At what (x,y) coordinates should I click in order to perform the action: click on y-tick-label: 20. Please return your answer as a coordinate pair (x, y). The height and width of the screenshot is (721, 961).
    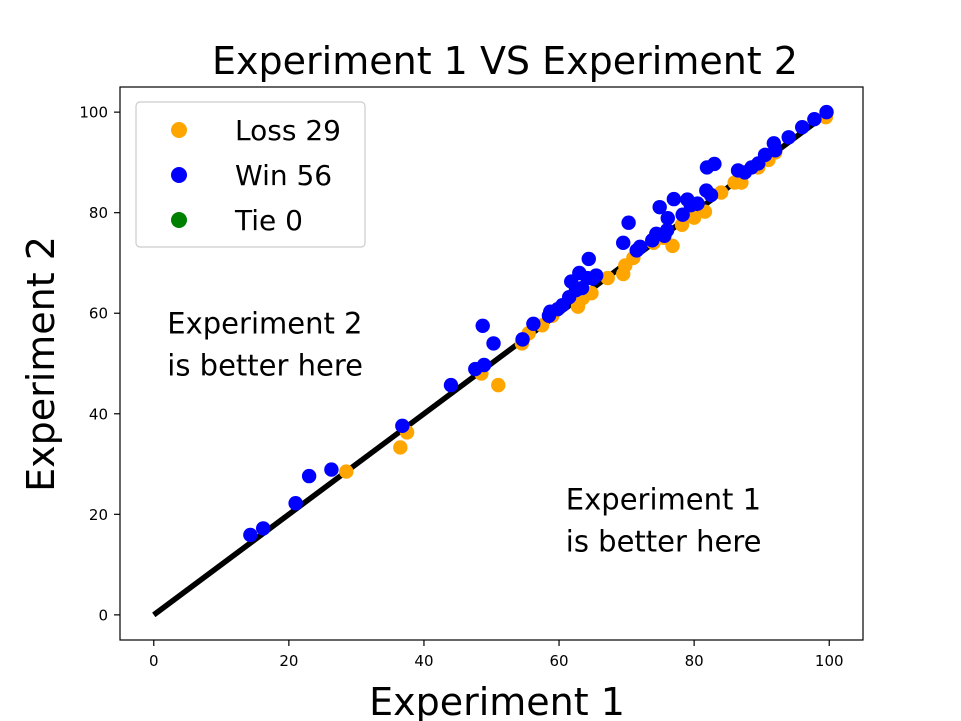
    Looking at the image, I should click on (98, 515).